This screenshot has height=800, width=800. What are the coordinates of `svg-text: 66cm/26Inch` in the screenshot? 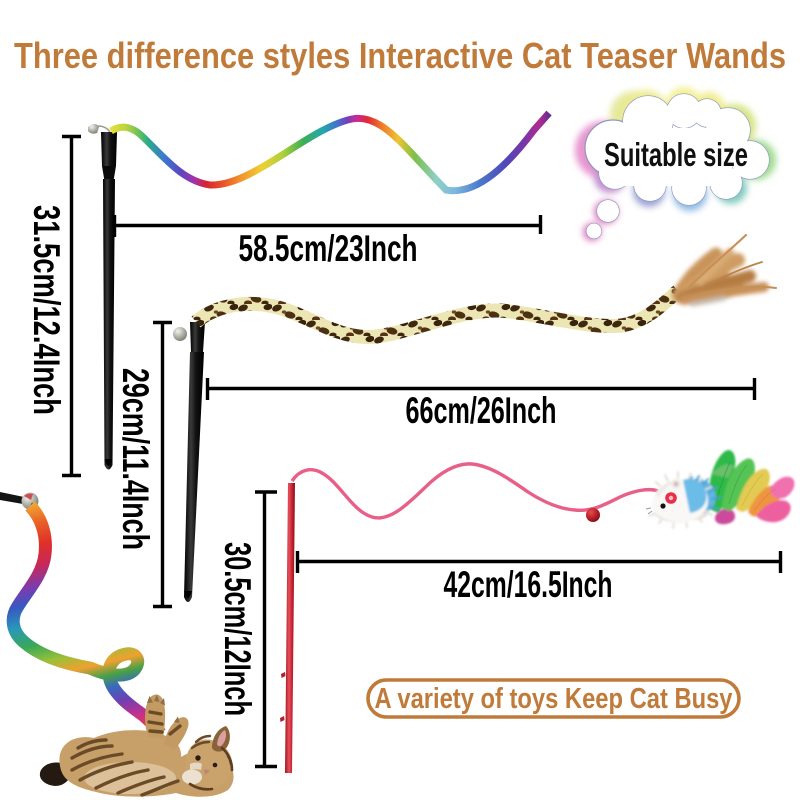 It's located at (481, 410).